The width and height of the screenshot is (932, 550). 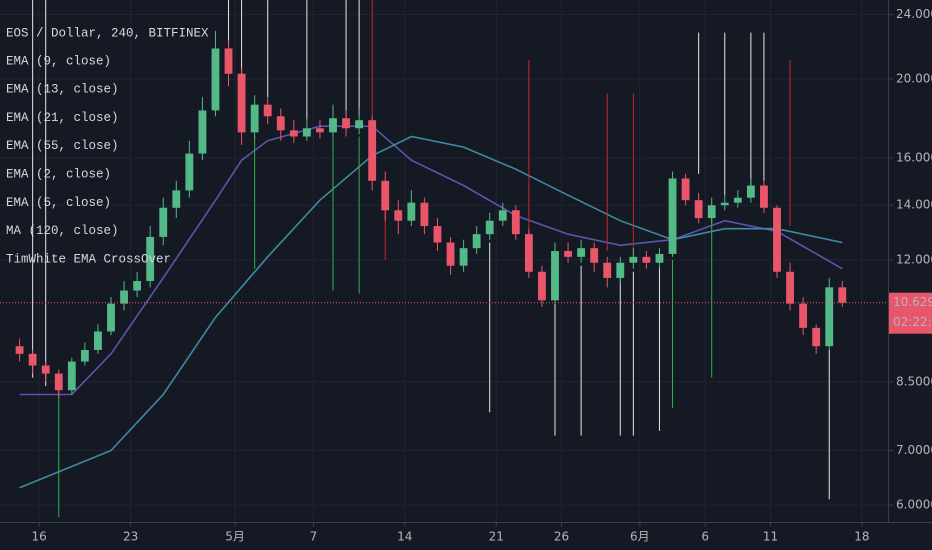 What do you see at coordinates (88, 259) in the screenshot?
I see `legend-entry: TimWhite EMA CrossOver` at bounding box center [88, 259].